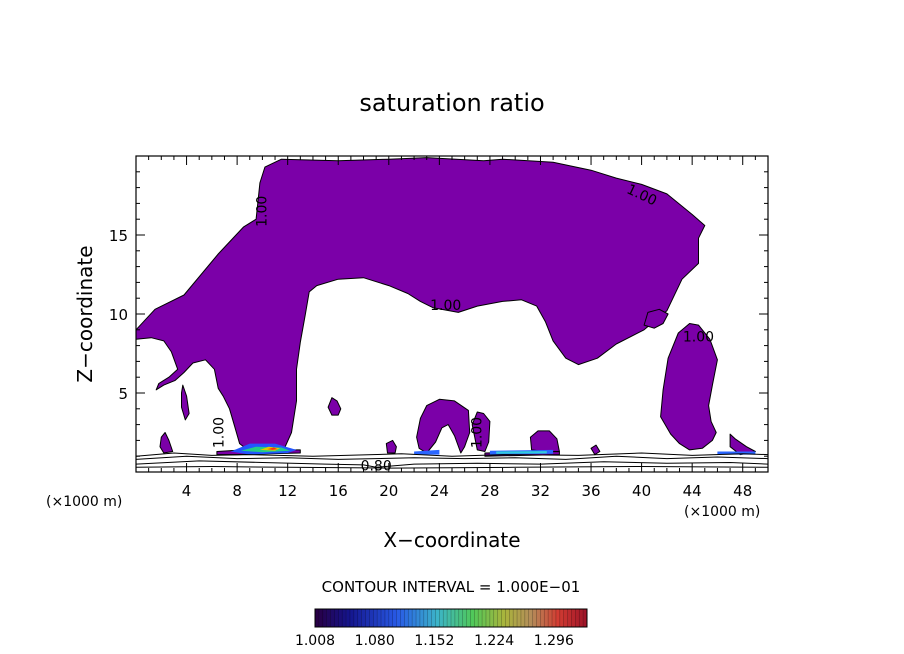 This screenshot has height=654, width=904. I want to click on x-tick-label: 40, so click(641, 491).